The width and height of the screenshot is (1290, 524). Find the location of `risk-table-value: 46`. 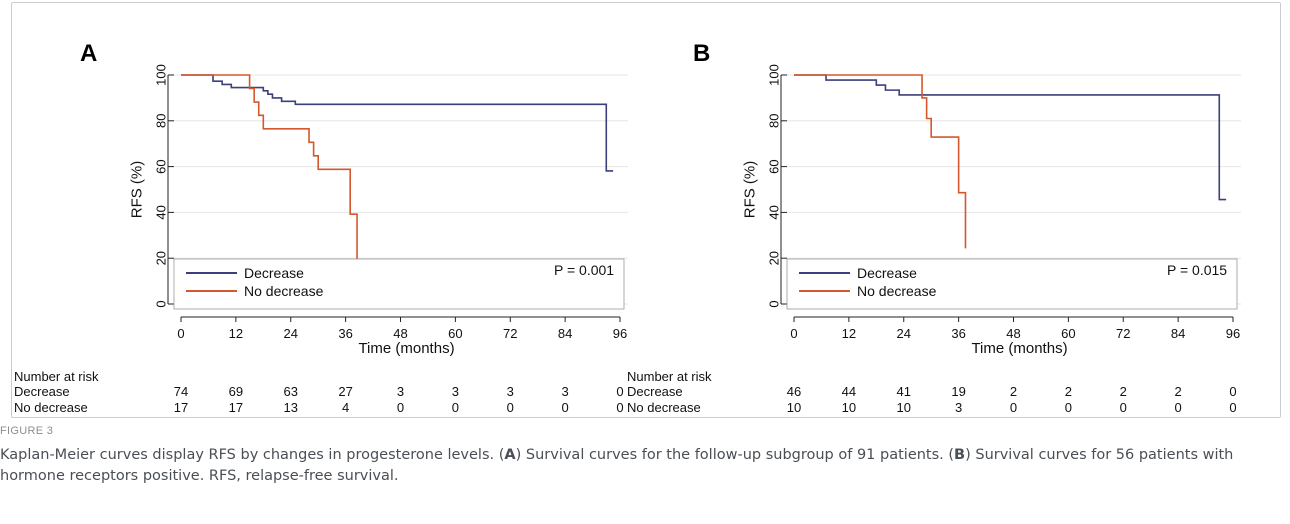

risk-table-value: 46 is located at coordinates (794, 391).